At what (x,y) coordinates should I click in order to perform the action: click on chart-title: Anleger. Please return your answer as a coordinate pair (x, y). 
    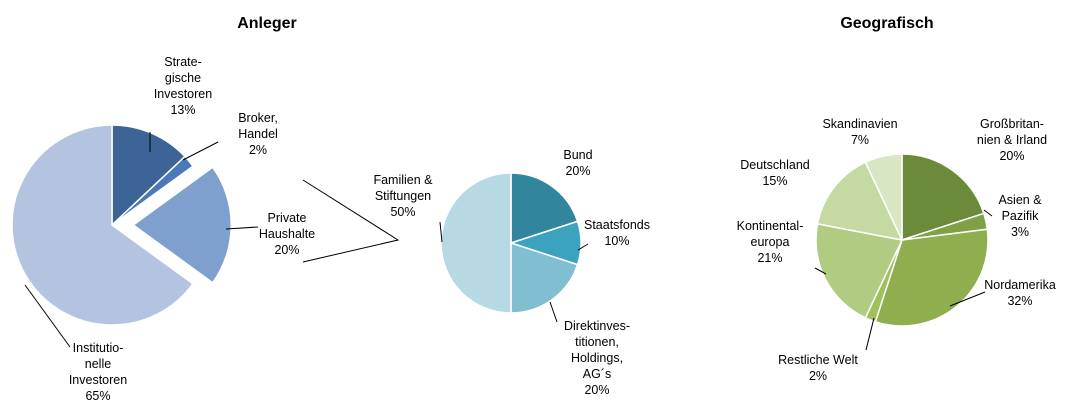
    Looking at the image, I should click on (267, 23).